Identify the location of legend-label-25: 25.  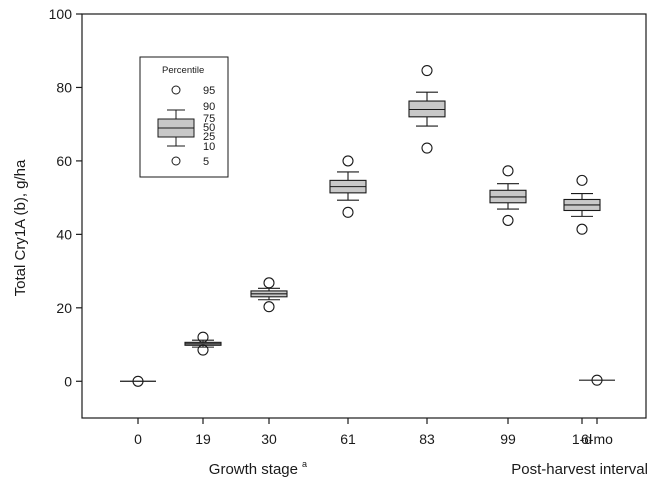
(209, 137).